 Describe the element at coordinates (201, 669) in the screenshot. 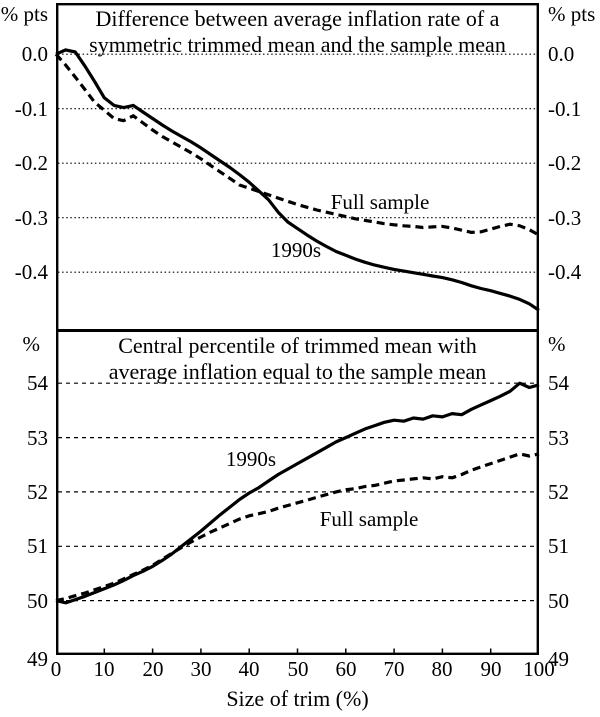

I see `x-tick-label-30: 30` at that location.